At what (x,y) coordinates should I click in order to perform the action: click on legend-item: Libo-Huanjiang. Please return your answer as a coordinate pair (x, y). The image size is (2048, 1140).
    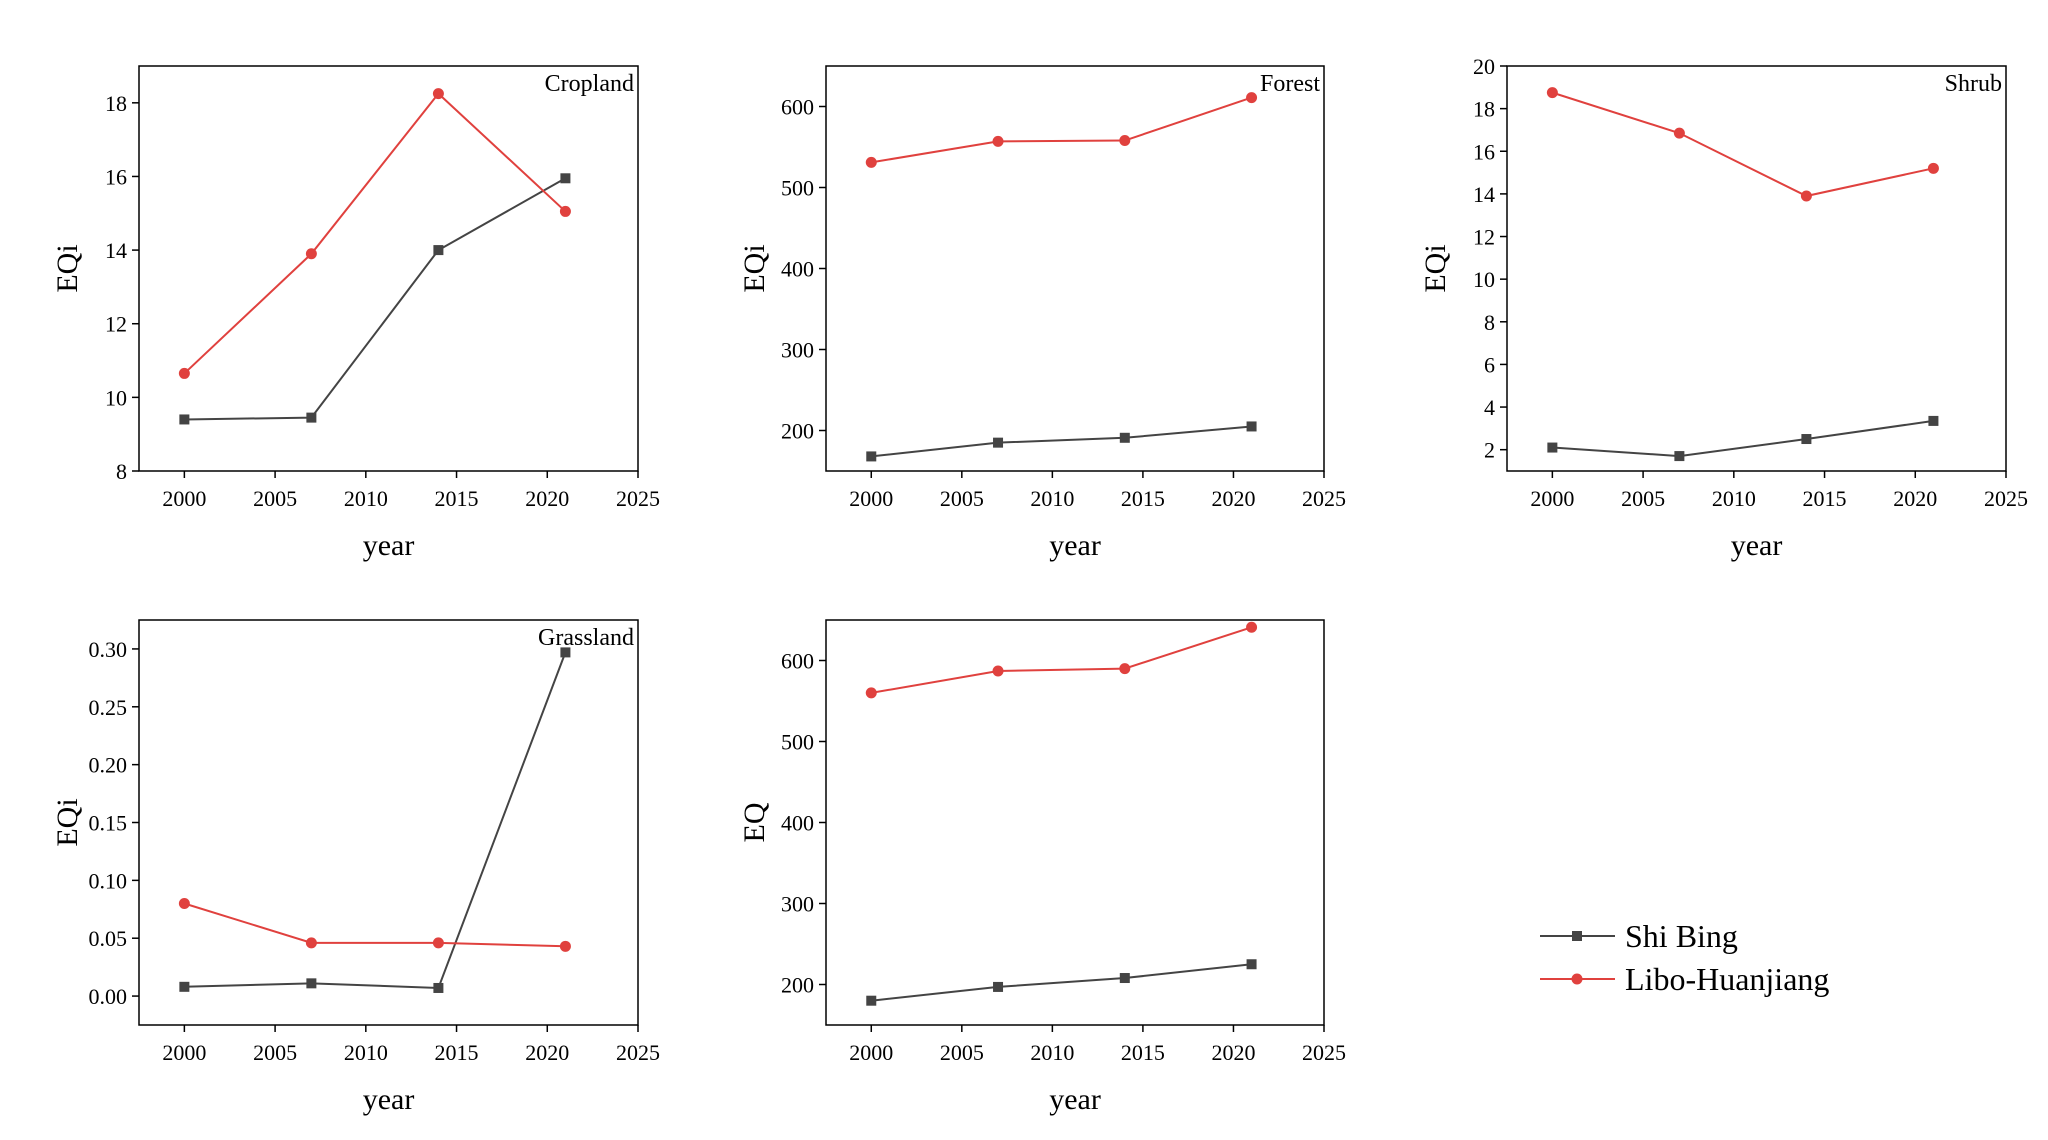
    Looking at the image, I should click on (1684, 979).